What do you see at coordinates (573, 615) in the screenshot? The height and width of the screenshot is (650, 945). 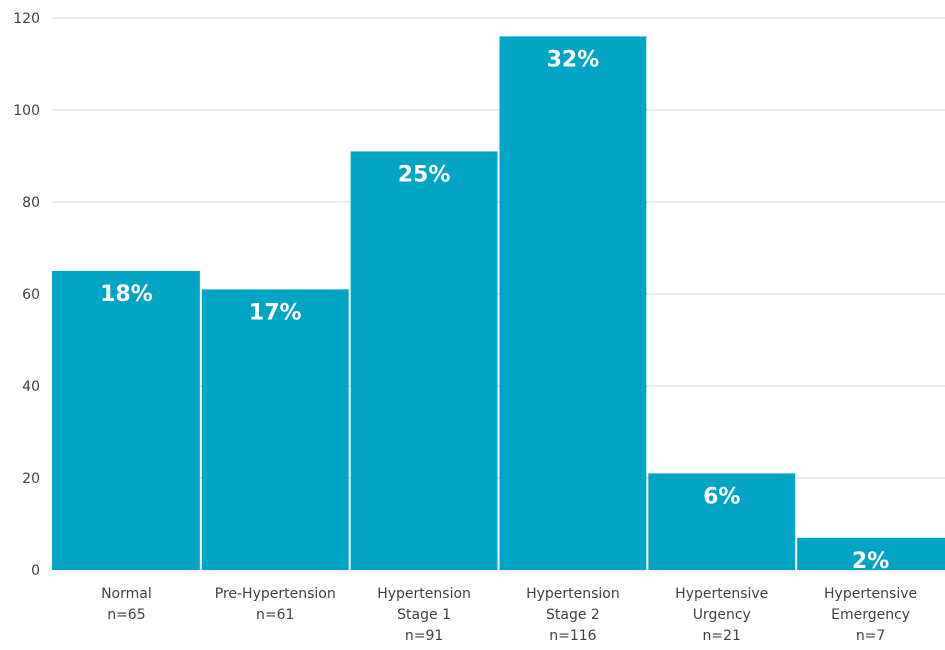 I see `x-tick-label: Stage 2` at bounding box center [573, 615].